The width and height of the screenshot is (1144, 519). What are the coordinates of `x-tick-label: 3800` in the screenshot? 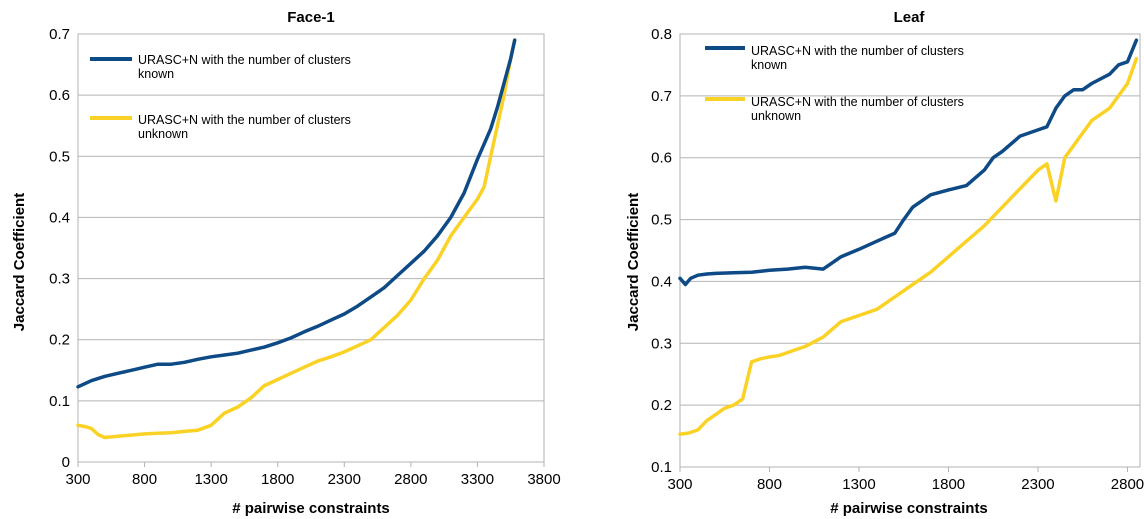 It's located at (543, 479).